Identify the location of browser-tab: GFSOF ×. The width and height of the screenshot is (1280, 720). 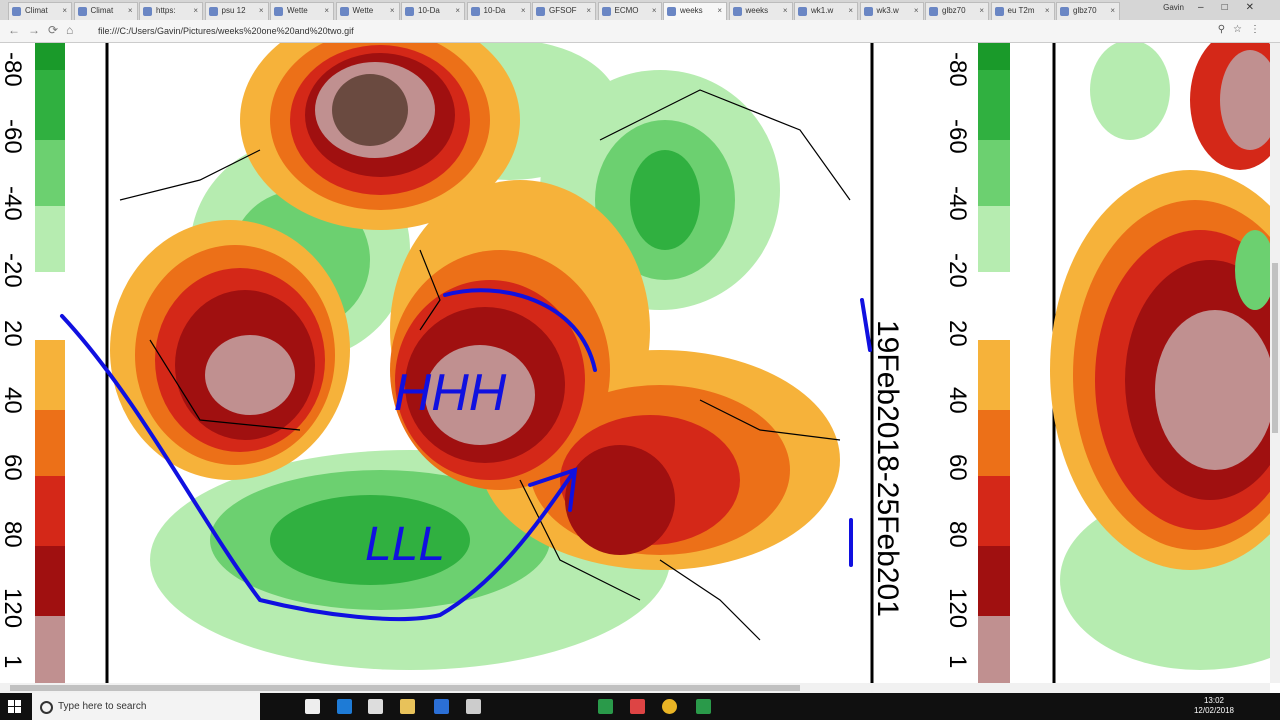
(564, 11).